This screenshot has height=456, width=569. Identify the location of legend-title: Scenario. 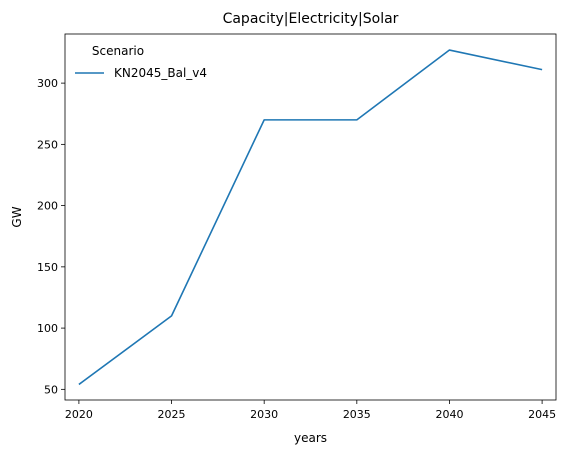
(118, 51).